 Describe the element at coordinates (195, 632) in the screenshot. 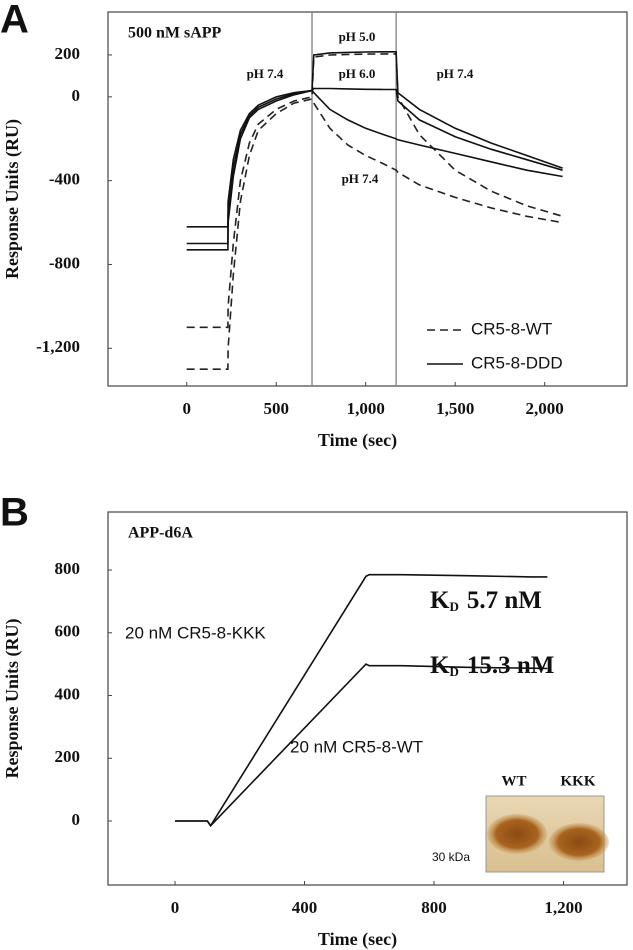

I see `annotation: 20 nM CR5-8-KKK` at that location.